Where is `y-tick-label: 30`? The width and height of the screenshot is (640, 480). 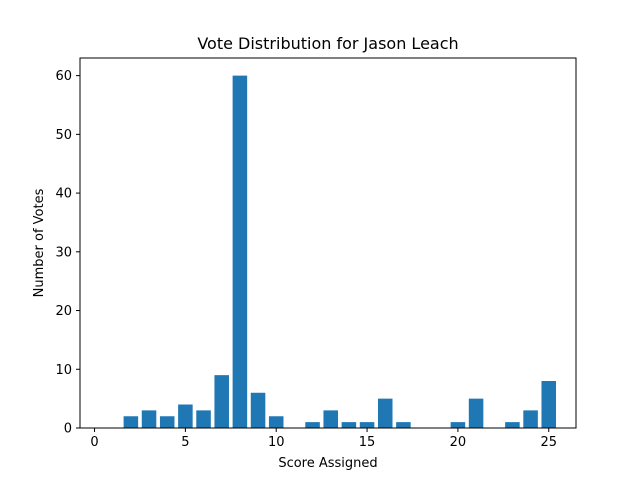 y-tick-label: 30 is located at coordinates (63, 252).